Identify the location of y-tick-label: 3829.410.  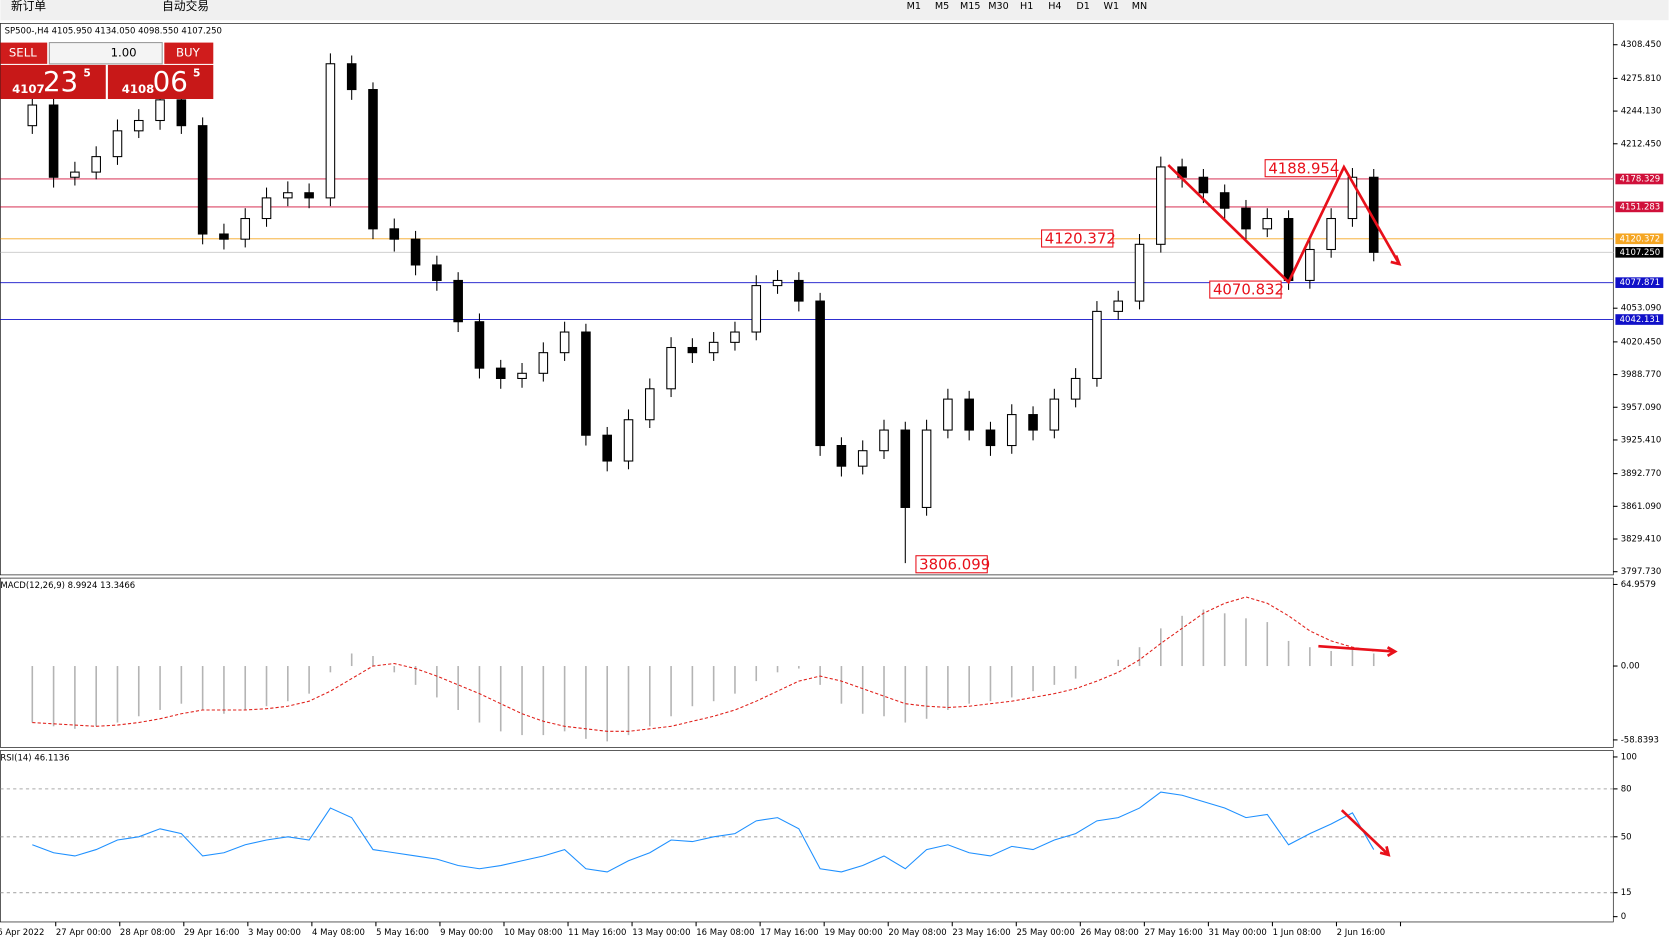
(1641, 540).